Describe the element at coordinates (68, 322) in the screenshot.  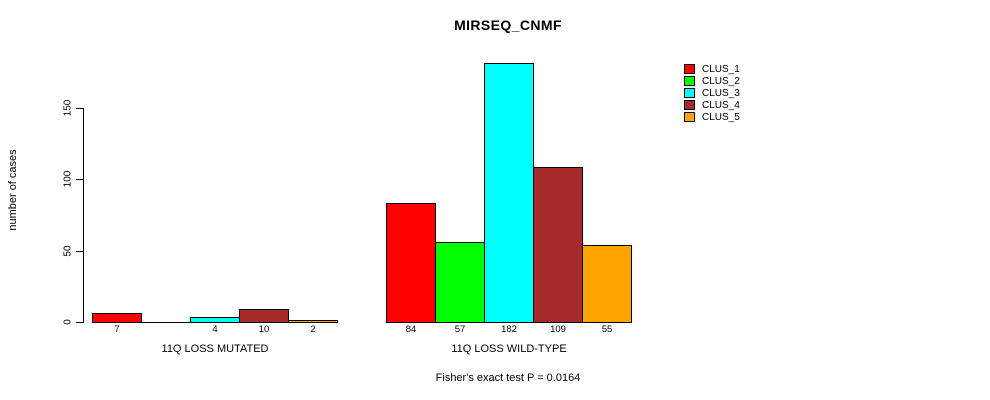
I see `y-tick-label-0: 0` at that location.